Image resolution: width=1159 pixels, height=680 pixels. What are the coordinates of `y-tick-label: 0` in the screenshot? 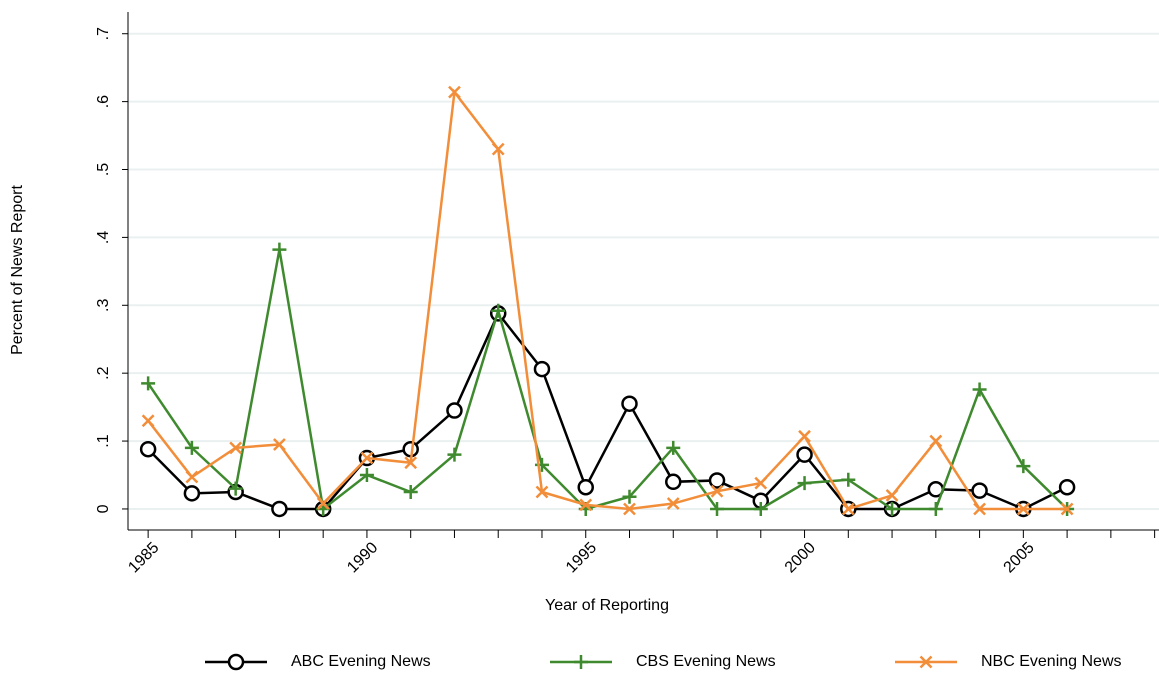 It's located at (103, 508).